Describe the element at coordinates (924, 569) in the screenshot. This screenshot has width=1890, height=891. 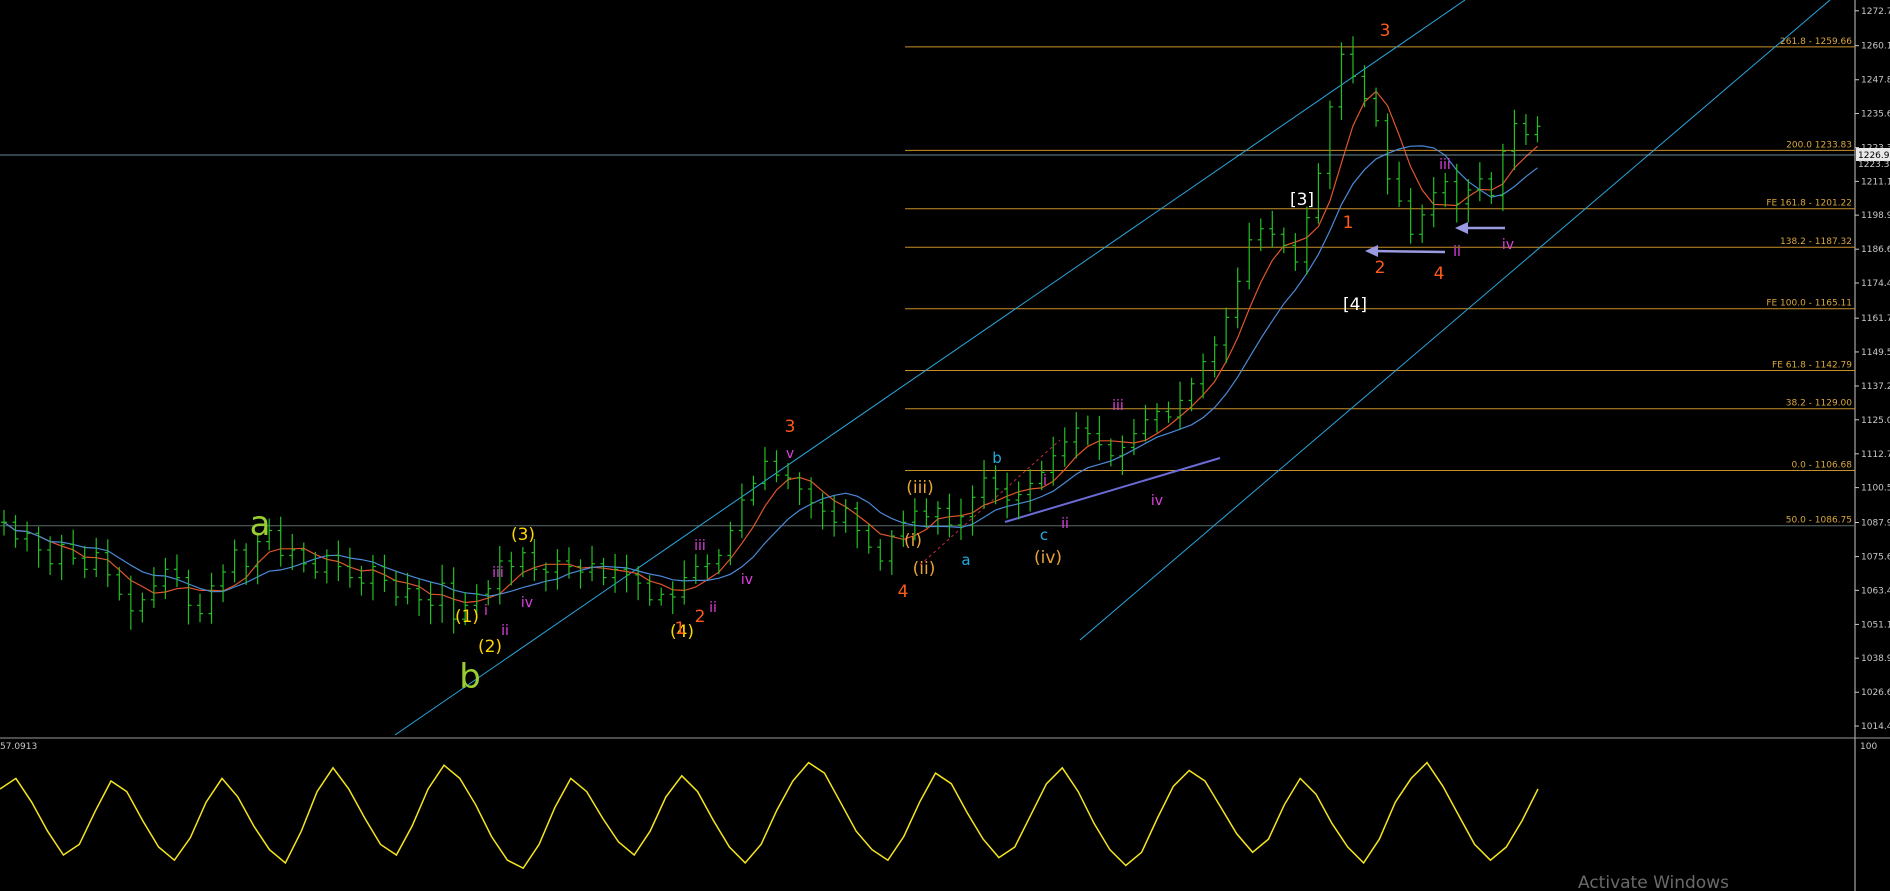
I see `wave-label: (ii)` at that location.